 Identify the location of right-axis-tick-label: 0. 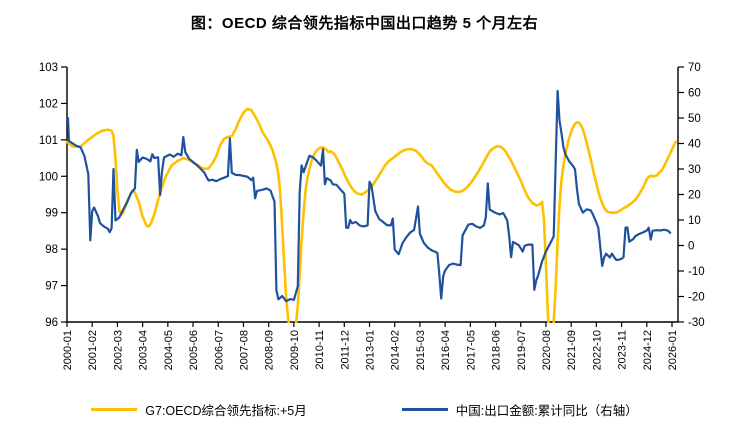
(691, 247).